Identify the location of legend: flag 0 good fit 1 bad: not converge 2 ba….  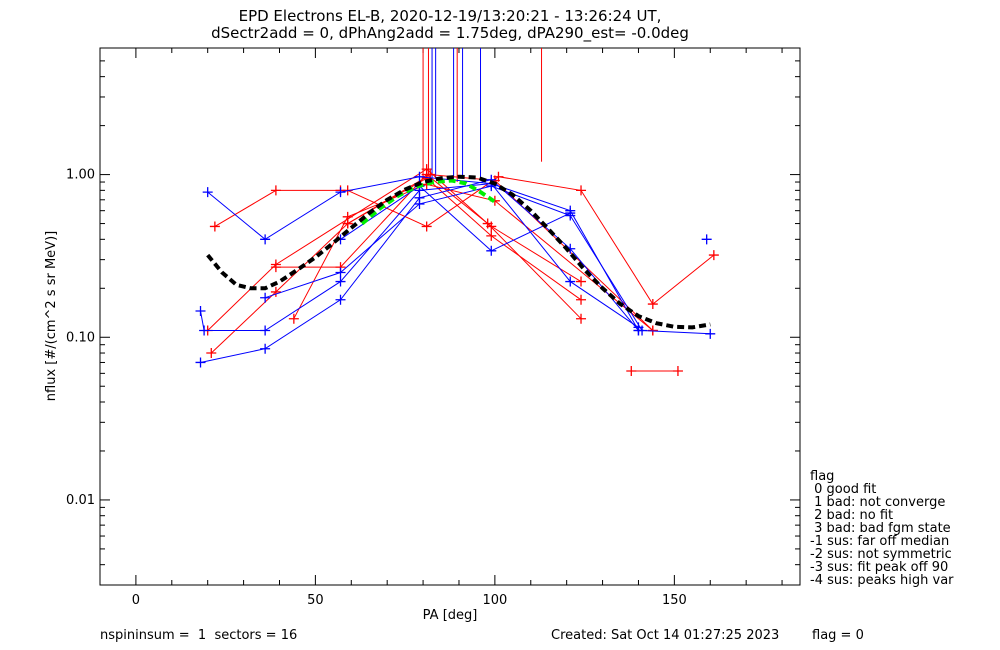
(882, 528).